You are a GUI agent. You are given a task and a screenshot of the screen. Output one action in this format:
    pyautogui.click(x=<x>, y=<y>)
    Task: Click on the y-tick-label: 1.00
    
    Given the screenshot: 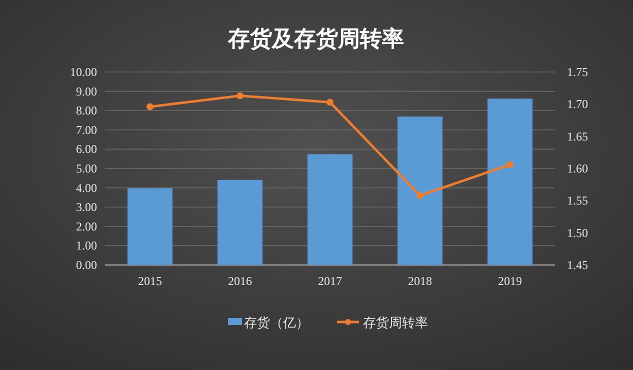 What is the action you would take?
    pyautogui.click(x=86, y=245)
    